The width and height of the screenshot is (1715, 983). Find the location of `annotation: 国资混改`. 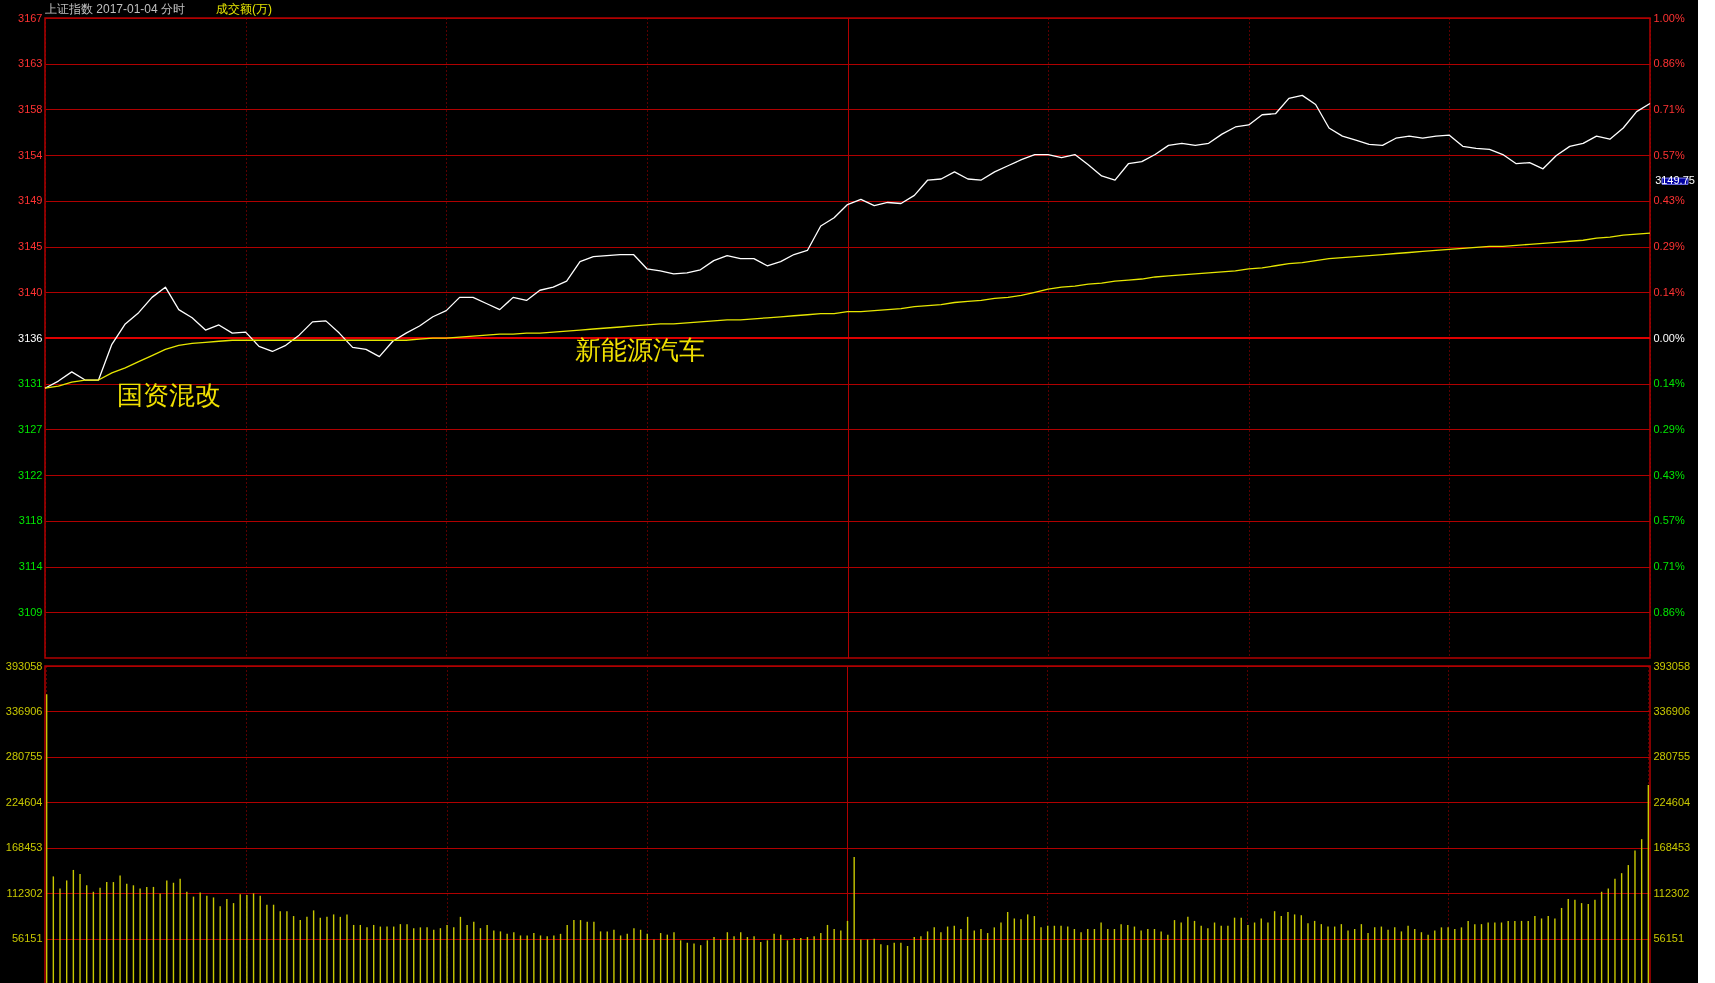

annotation: 国资混改 is located at coordinates (169, 394).